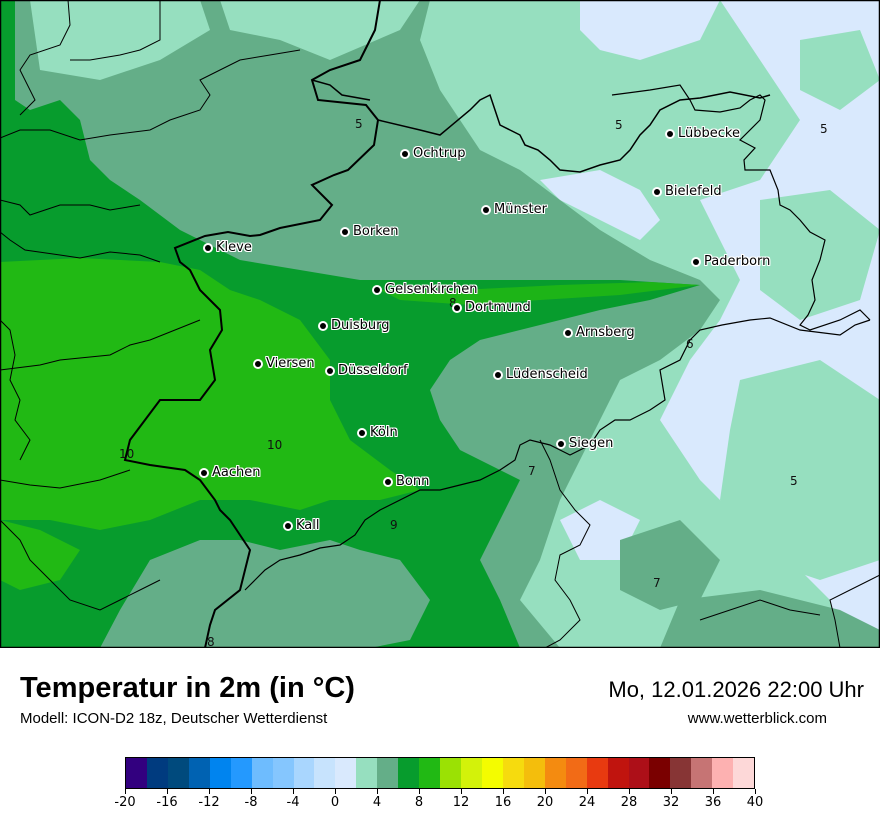  I want to click on city-marker: Dortmund, so click(492, 307).